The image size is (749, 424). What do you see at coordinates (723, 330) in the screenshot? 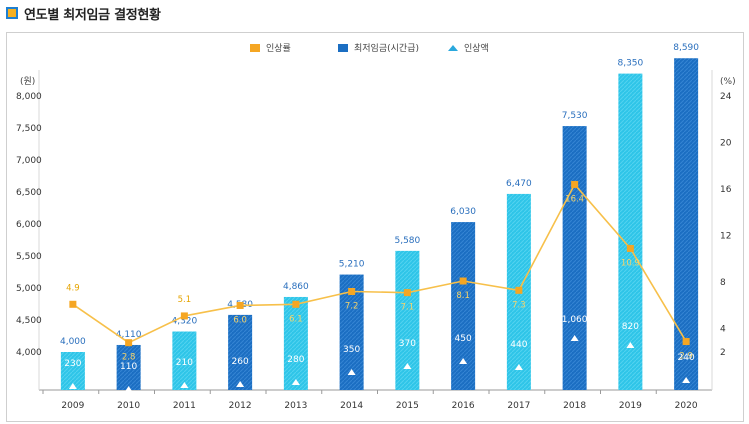
I see `right-tick-label: 4` at bounding box center [723, 330].